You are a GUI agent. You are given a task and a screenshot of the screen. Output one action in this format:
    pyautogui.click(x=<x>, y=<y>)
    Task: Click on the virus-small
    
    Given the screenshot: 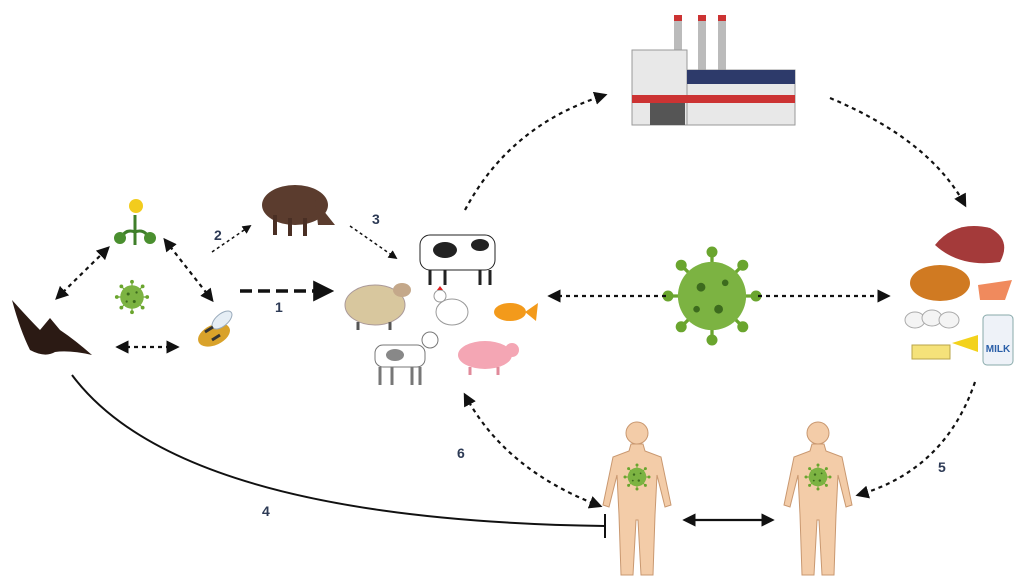 What is the action you would take?
    pyautogui.click(x=132, y=297)
    